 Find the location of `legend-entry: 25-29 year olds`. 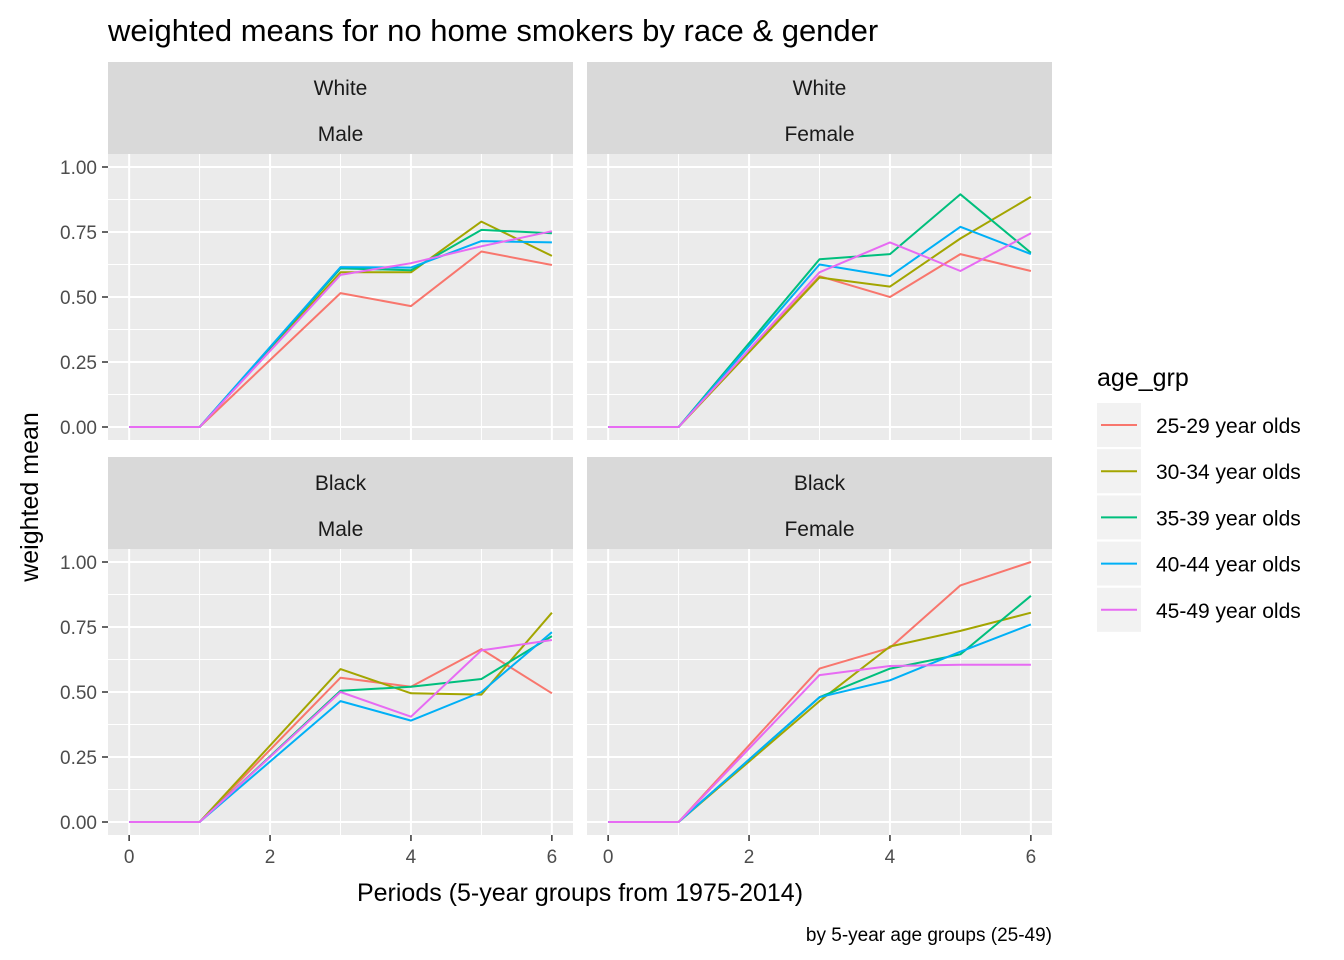

legend-entry: 25-29 year olds is located at coordinates (1199, 425).